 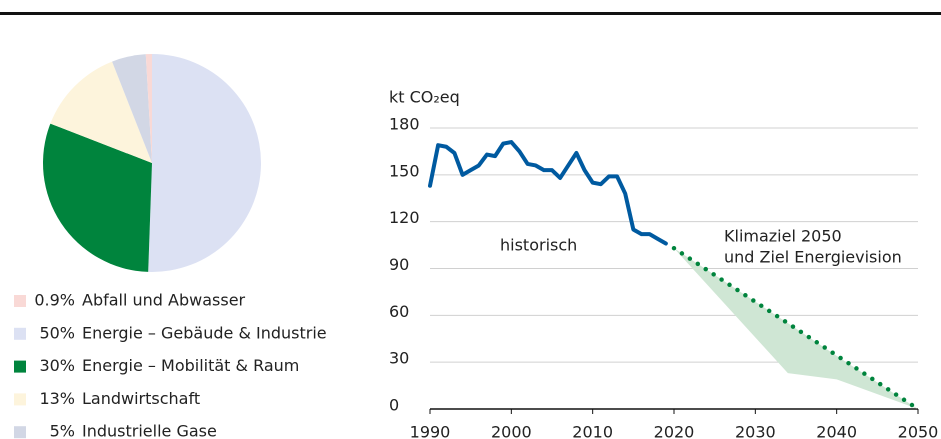 What do you see at coordinates (204, 332) in the screenshot?
I see `legend-label: Energie – Gebäude & Industrie` at bounding box center [204, 332].